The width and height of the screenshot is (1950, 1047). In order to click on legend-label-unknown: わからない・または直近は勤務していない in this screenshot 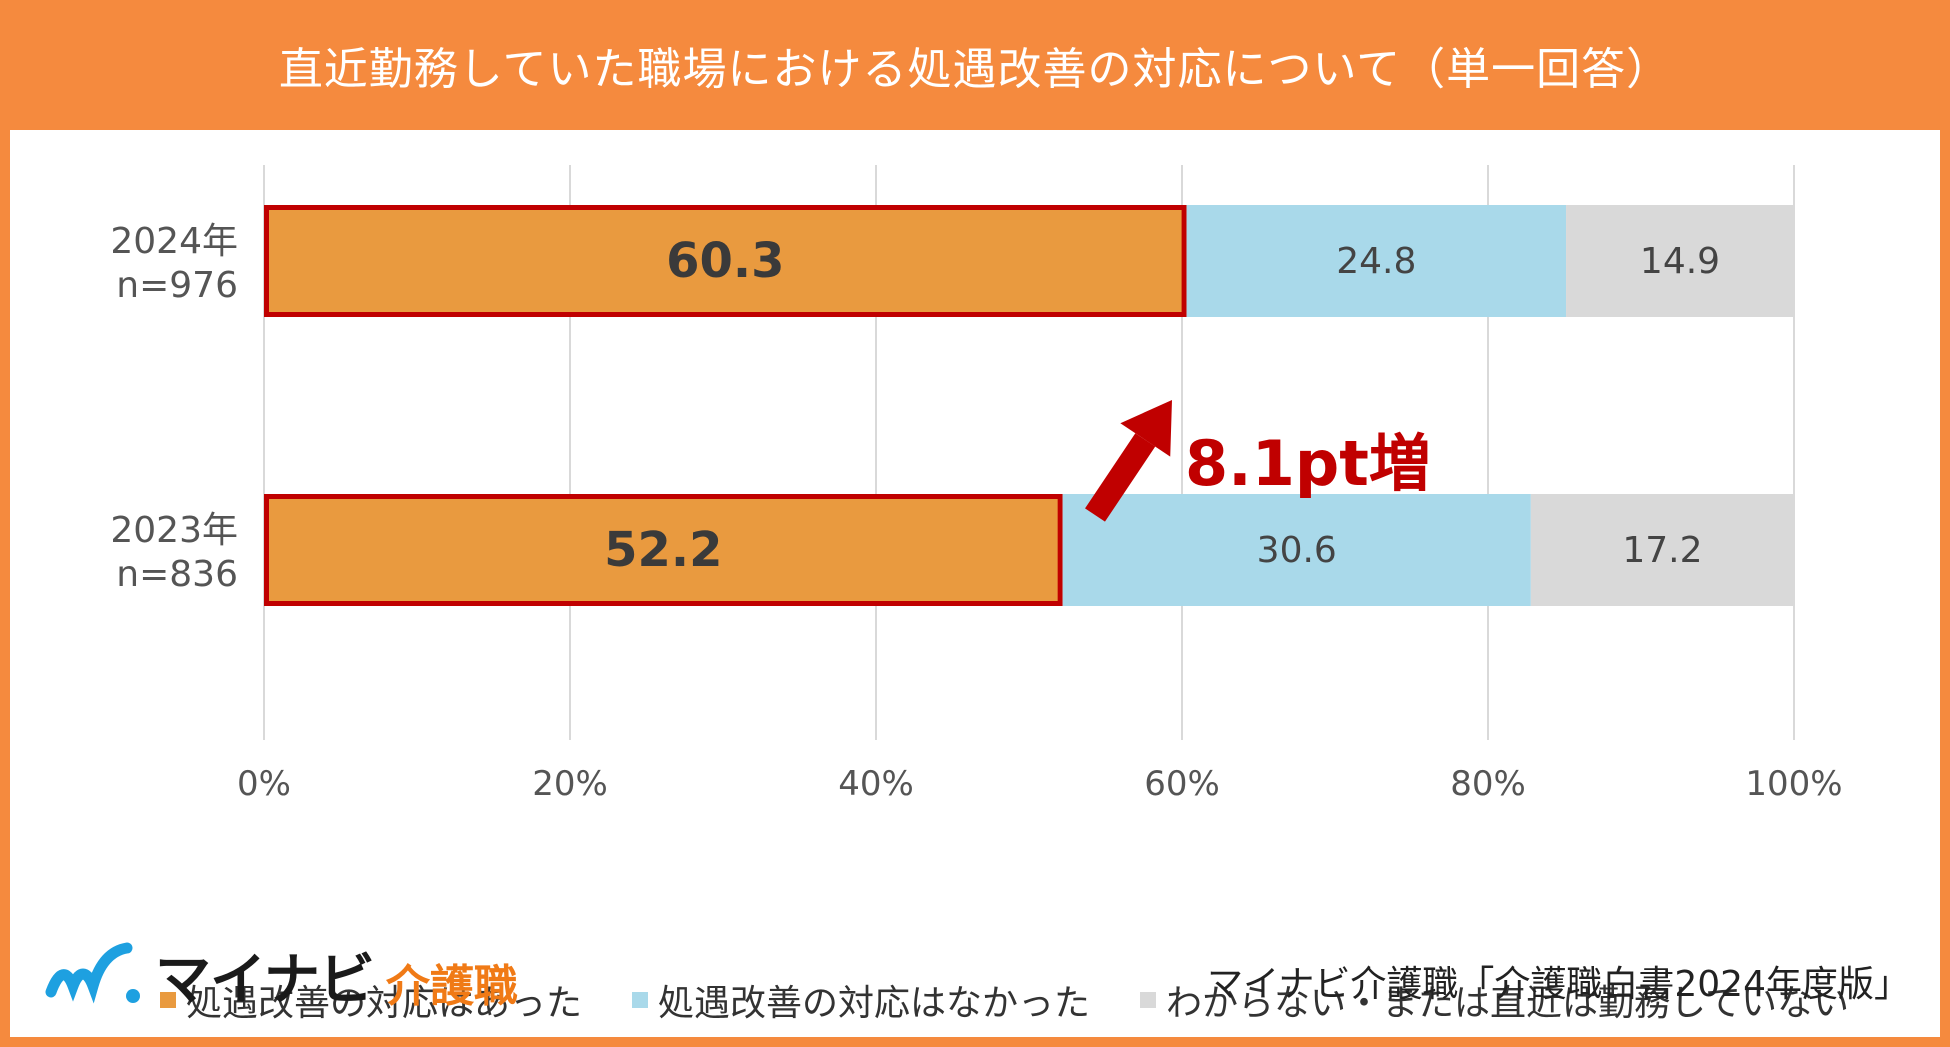, I will do `click(1507, 1003)`.